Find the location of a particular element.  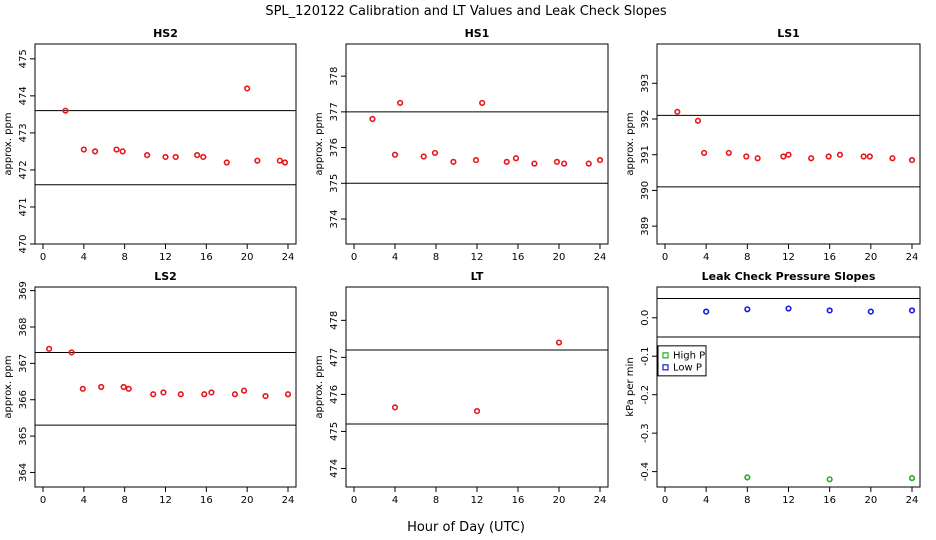

y-tick-label-ls1-4: 393 is located at coordinates (645, 83).